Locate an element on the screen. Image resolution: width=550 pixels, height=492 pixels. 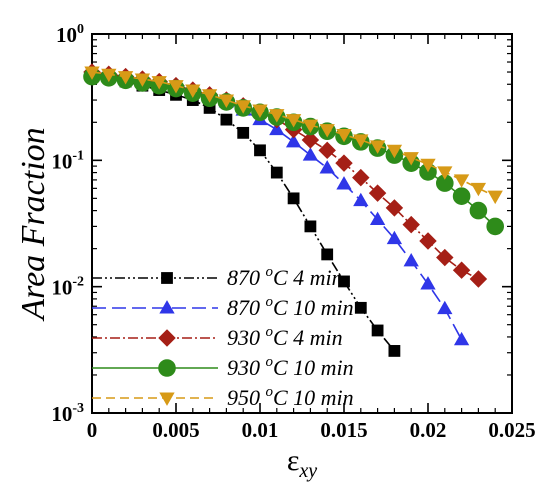
y-tick-label: 10⁰ is located at coordinates (70, 34).